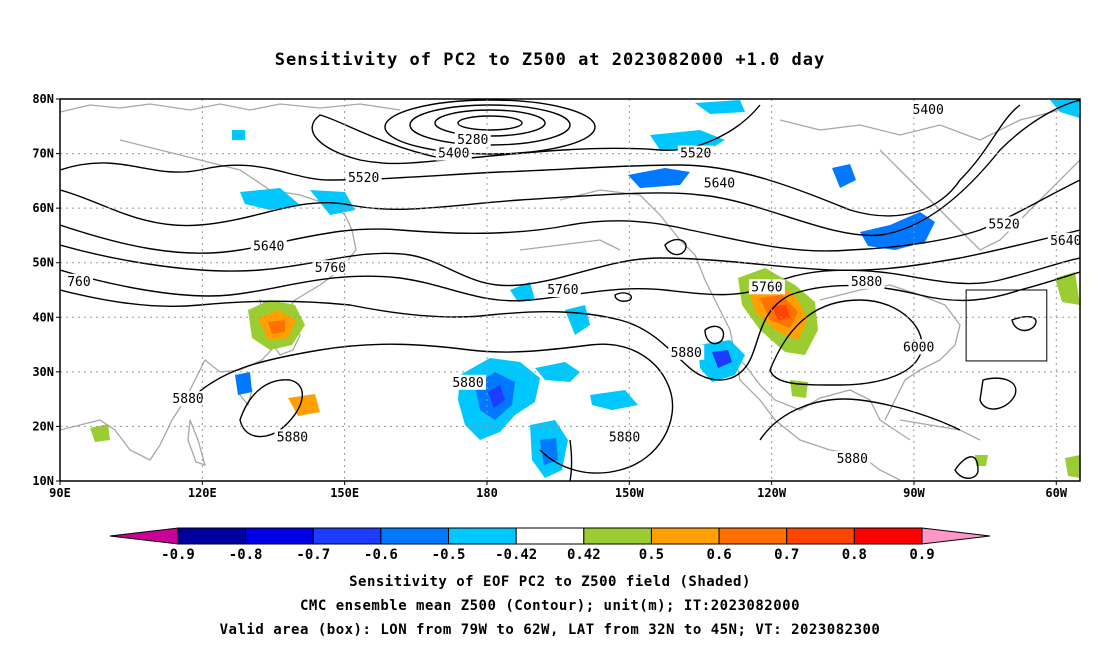 This screenshot has width=1100, height=650. Describe the element at coordinates (144, 536) in the screenshot. I see `colorbar-low-arrow` at that location.